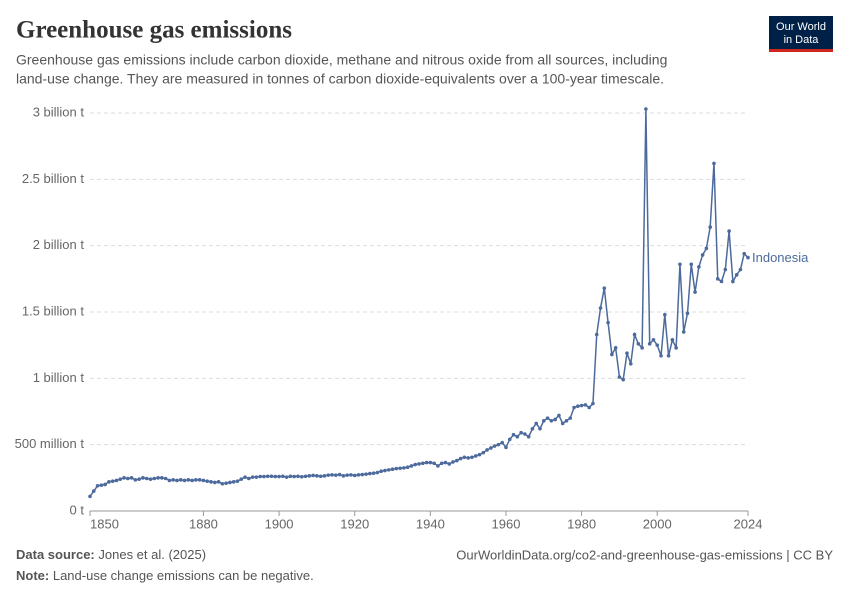  Describe the element at coordinates (32, 575) in the screenshot. I see `note-label: Note:` at that location.